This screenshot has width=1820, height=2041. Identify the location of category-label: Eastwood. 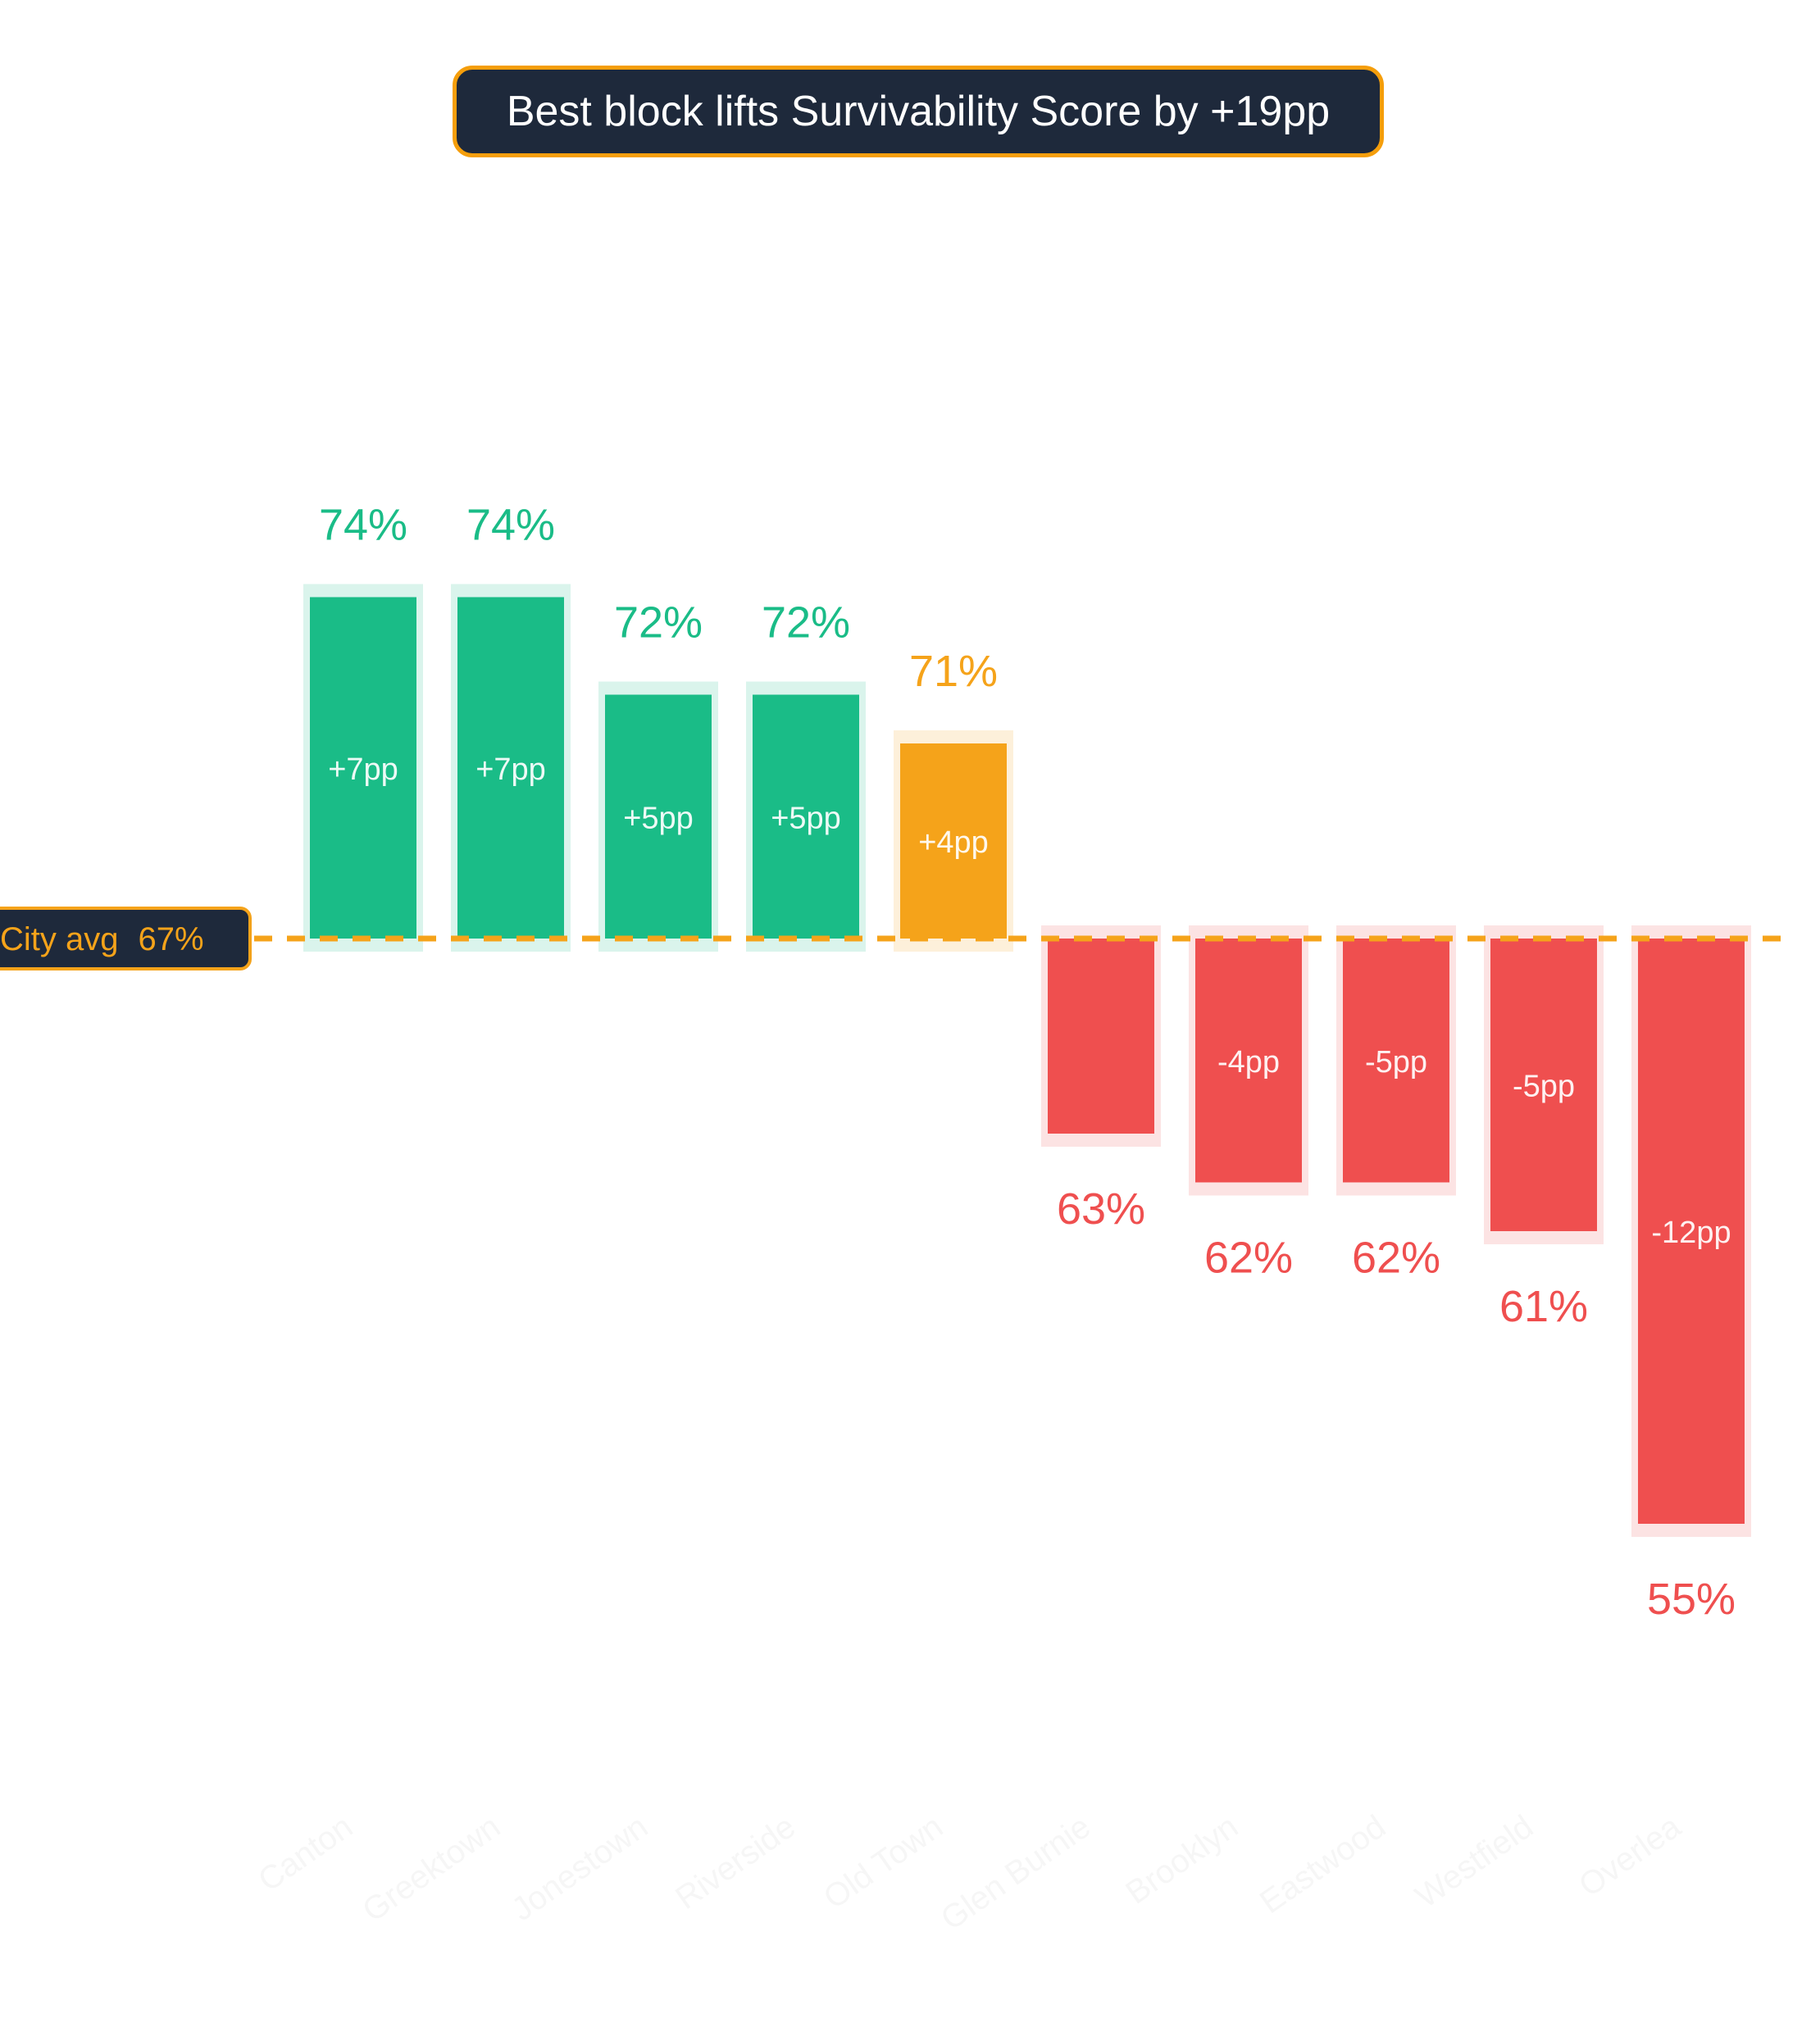
(1323, 1864).